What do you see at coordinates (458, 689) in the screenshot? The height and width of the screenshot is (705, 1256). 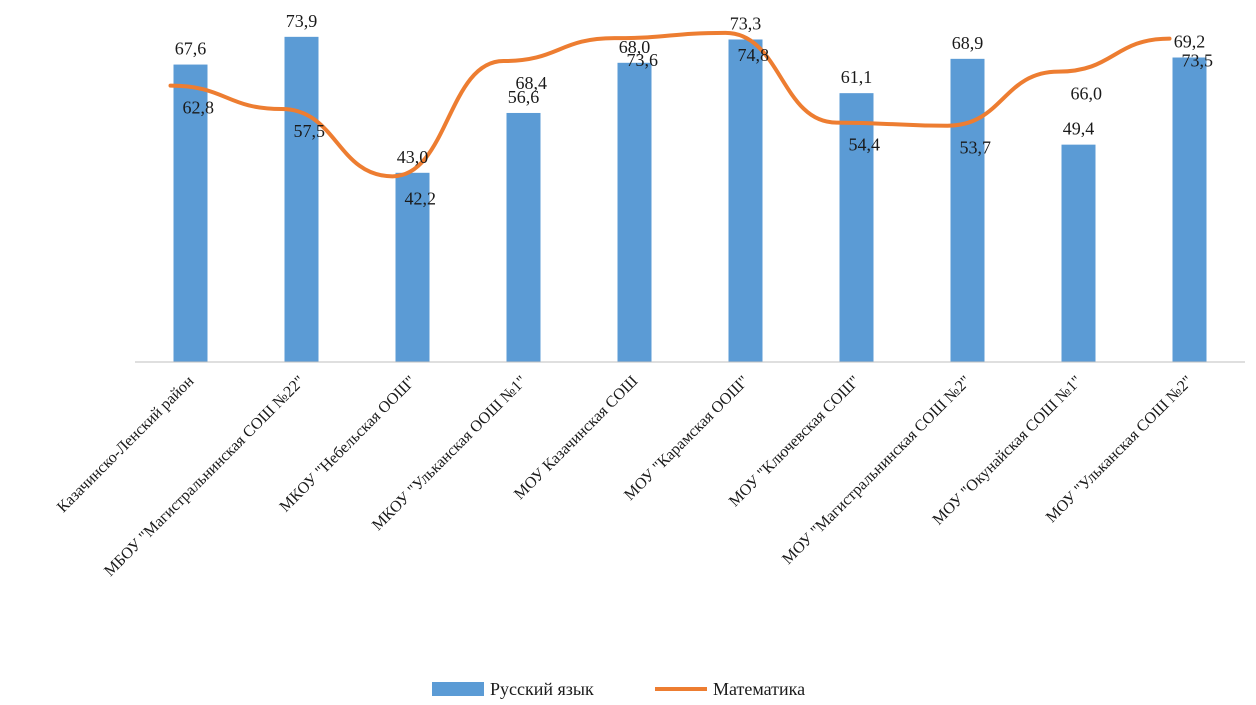 I see `legend-swatch-bar` at bounding box center [458, 689].